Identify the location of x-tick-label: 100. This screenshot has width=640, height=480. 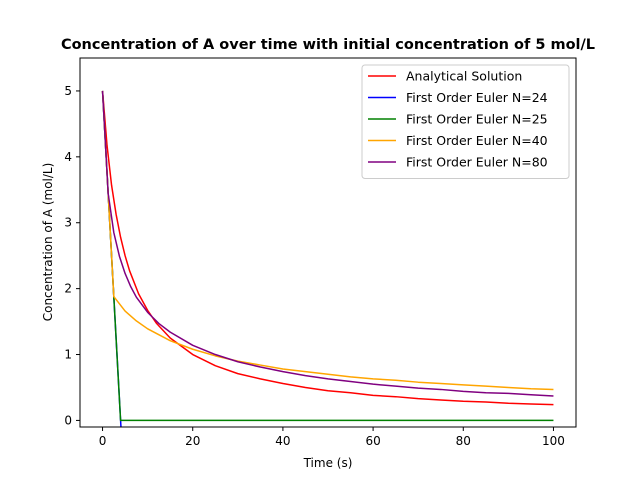
(553, 441).